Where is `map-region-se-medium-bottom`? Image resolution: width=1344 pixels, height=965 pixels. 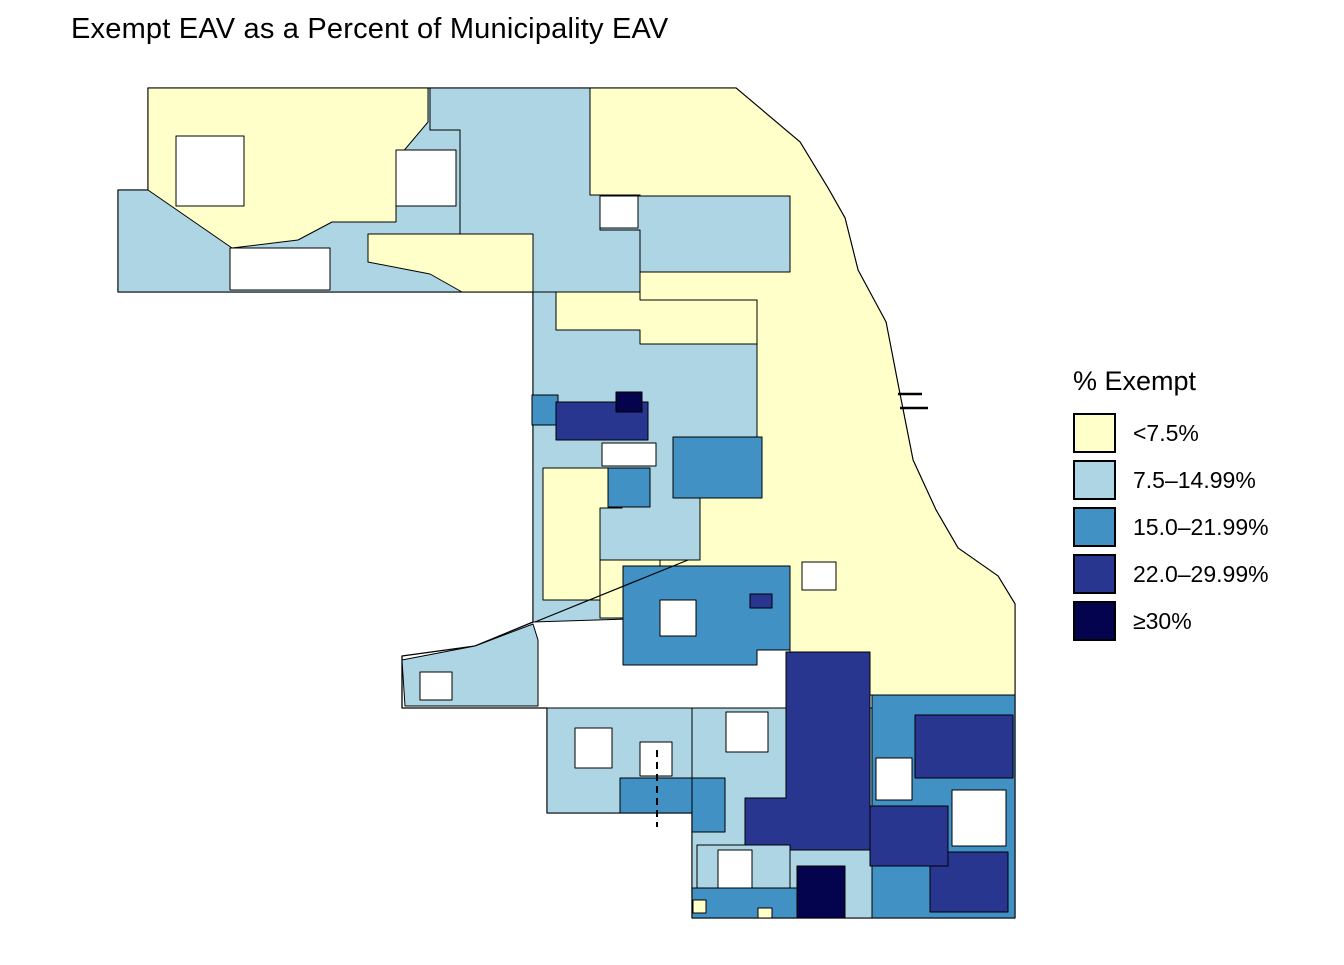
map-region-se-medium-bottom is located at coordinates (744, 903).